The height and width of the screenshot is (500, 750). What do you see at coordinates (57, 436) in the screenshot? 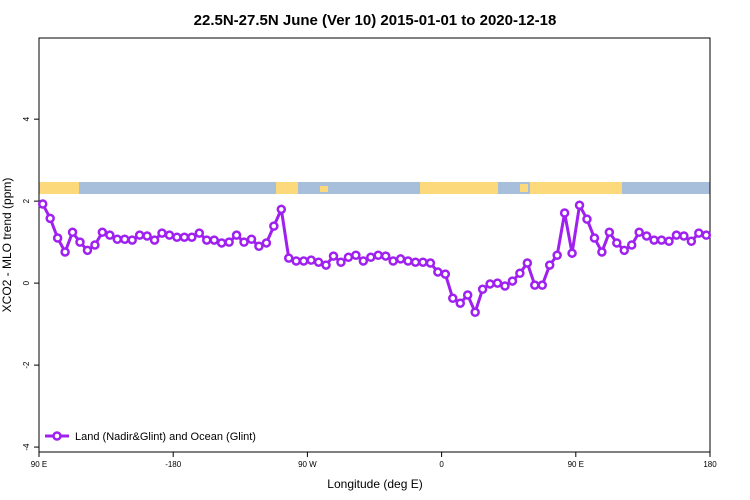
I see `legend-marker` at bounding box center [57, 436].